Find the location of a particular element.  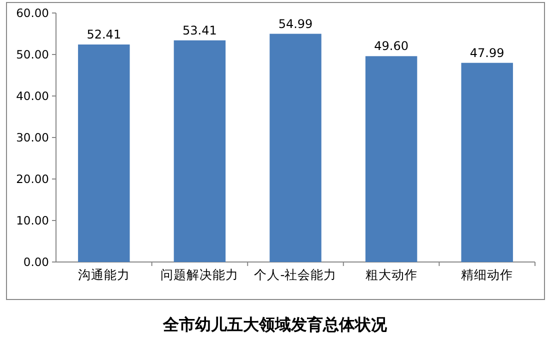

x-tick-label: 精细动作 is located at coordinates (487, 274).